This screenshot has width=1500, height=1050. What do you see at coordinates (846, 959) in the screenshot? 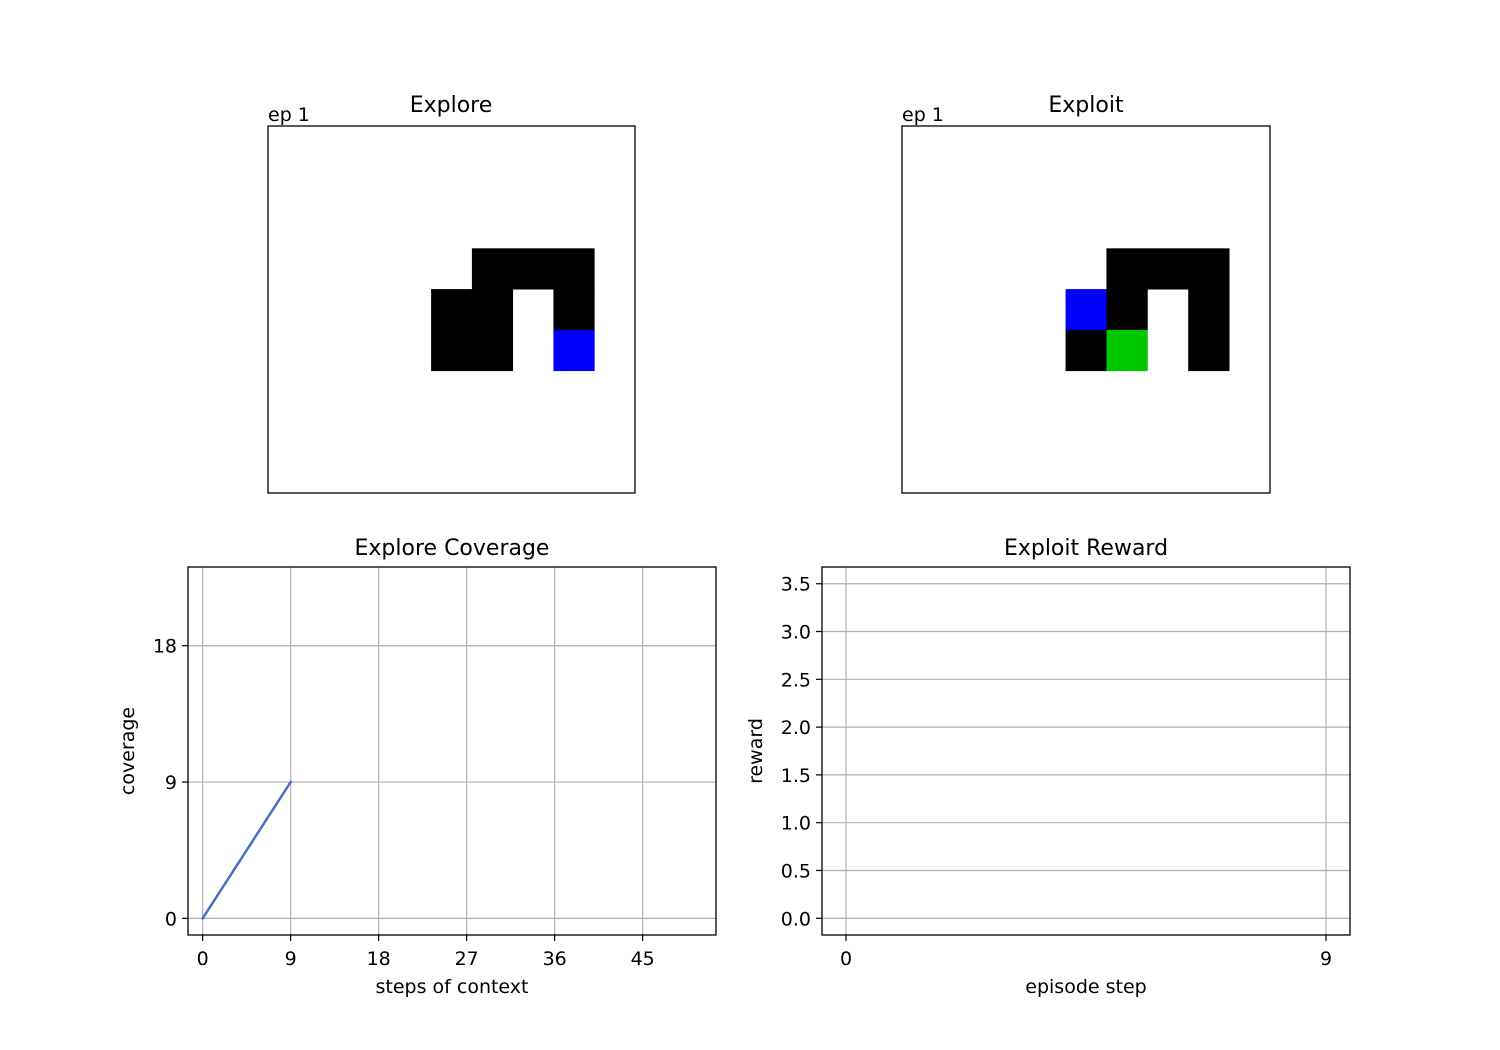
I see `reward-x-tick-label-0: 0` at bounding box center [846, 959].